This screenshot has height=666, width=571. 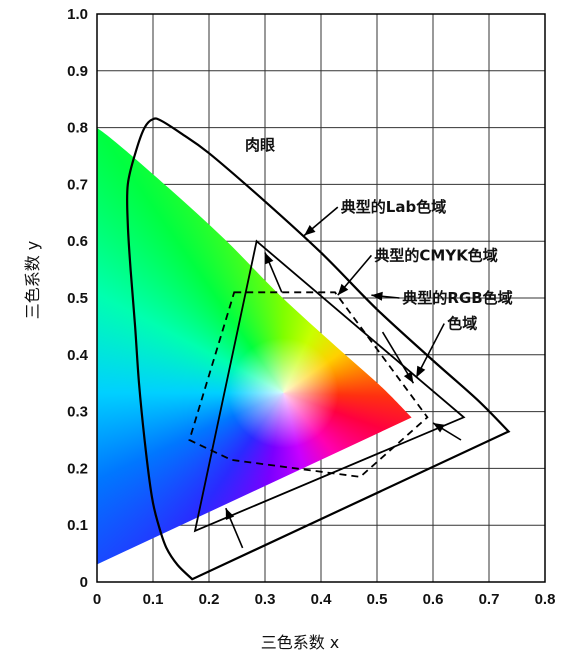 I want to click on inner-arrow-3-head, so click(x=439, y=428).